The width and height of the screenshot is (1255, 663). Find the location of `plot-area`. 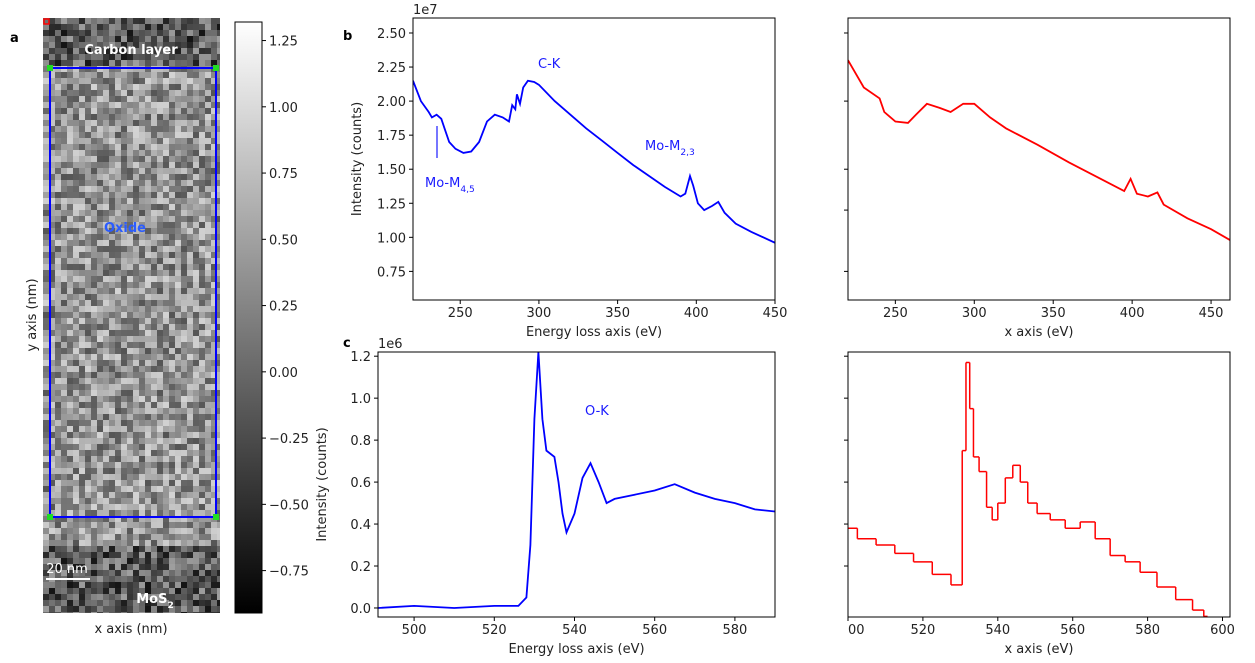

plot-area is located at coordinates (1039, 150).